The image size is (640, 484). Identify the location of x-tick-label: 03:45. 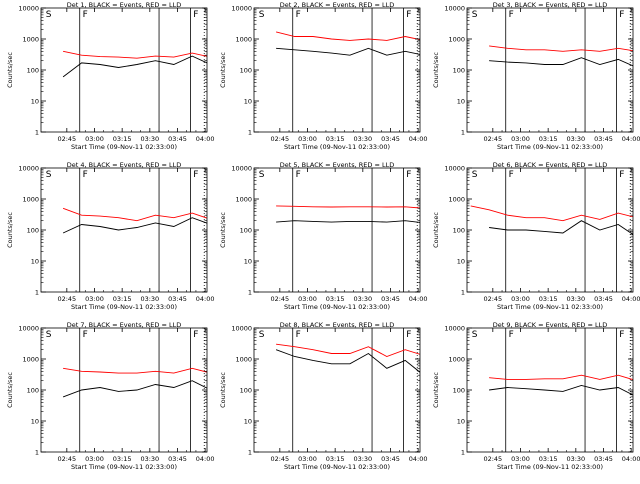
(390, 459).